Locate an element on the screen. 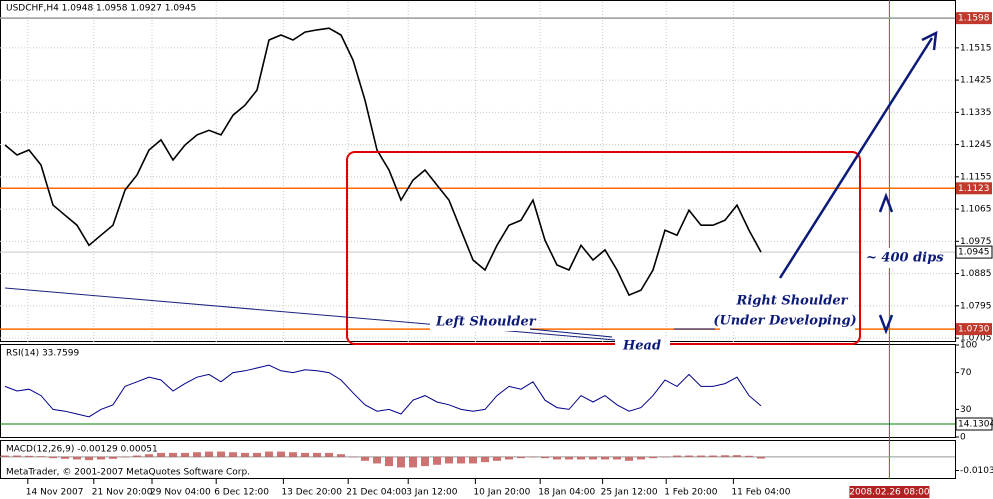 This screenshot has width=993, height=499. y-tick-label: 0 is located at coordinates (963, 438).